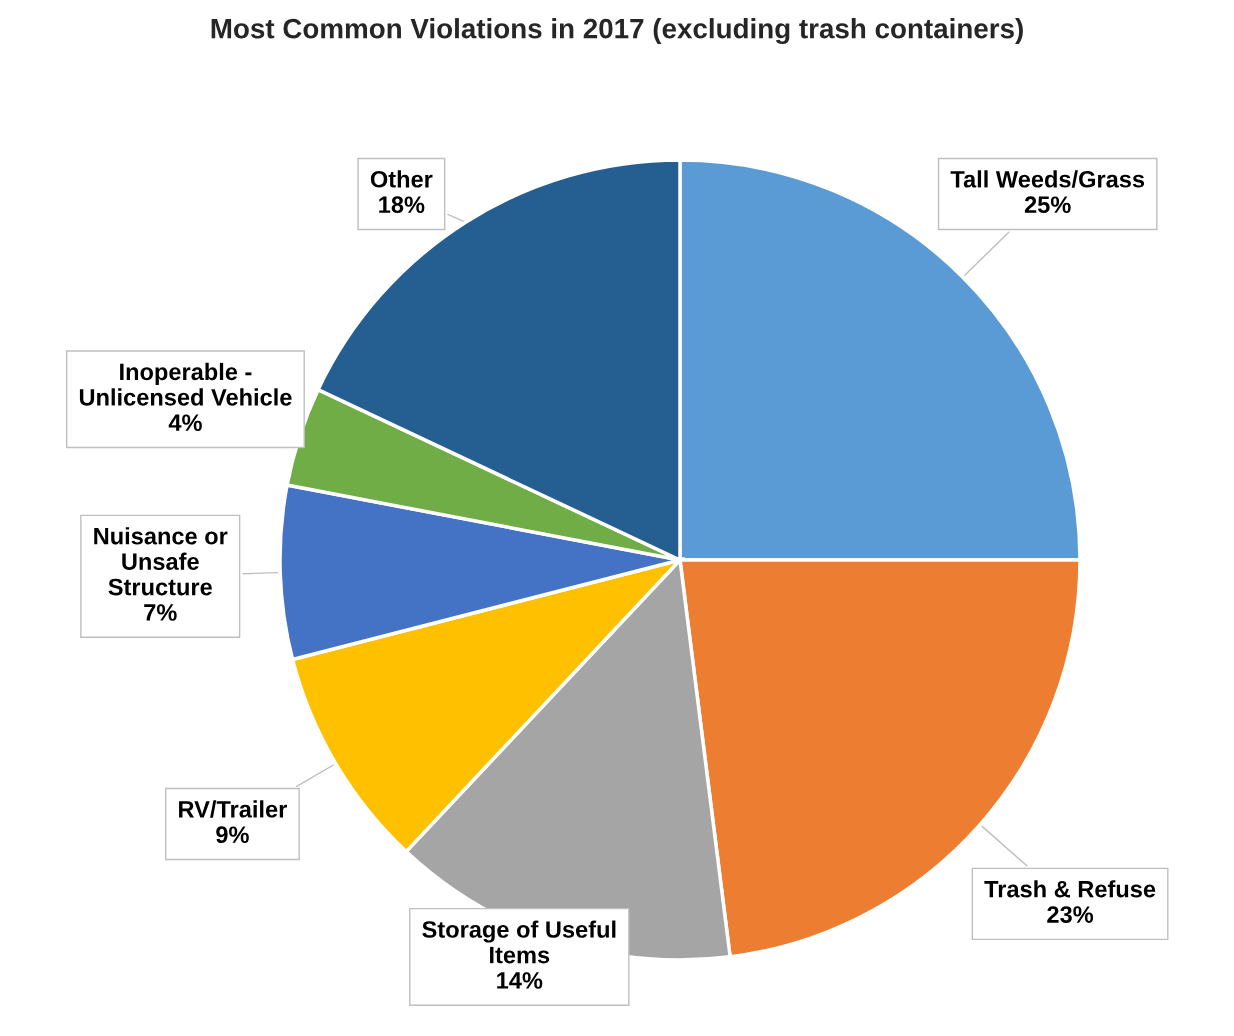 This screenshot has height=1036, width=1234. What do you see at coordinates (520, 980) in the screenshot?
I see `data-label: 14%` at bounding box center [520, 980].